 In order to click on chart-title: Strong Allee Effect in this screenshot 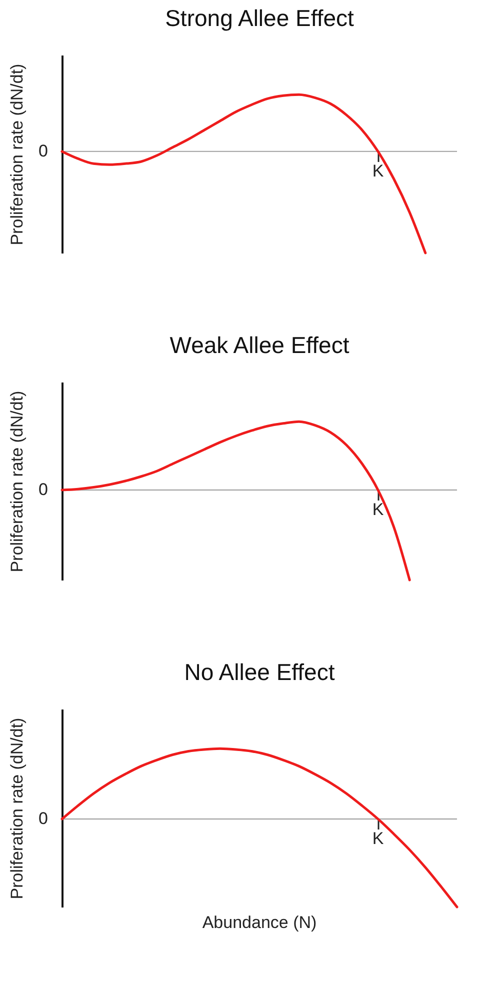, I will do `click(260, 18)`.